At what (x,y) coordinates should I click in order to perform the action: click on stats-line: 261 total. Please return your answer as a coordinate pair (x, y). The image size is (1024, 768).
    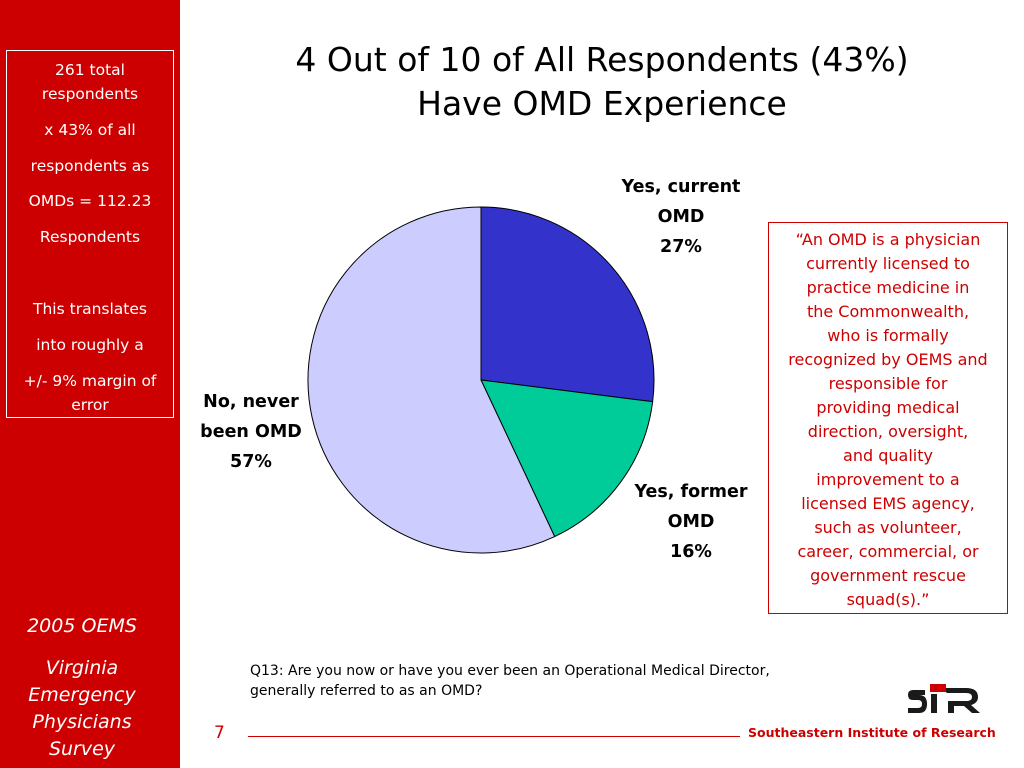
    Looking at the image, I should click on (90, 70).